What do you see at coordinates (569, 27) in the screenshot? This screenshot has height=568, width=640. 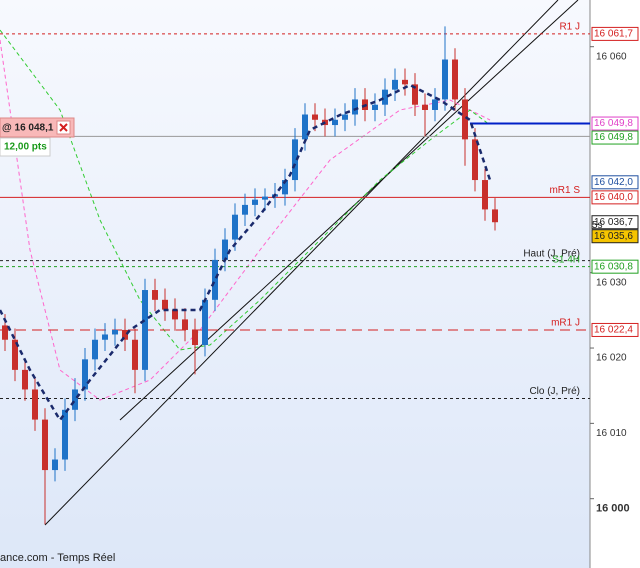 I see `level-label: R1 J` at bounding box center [569, 27].